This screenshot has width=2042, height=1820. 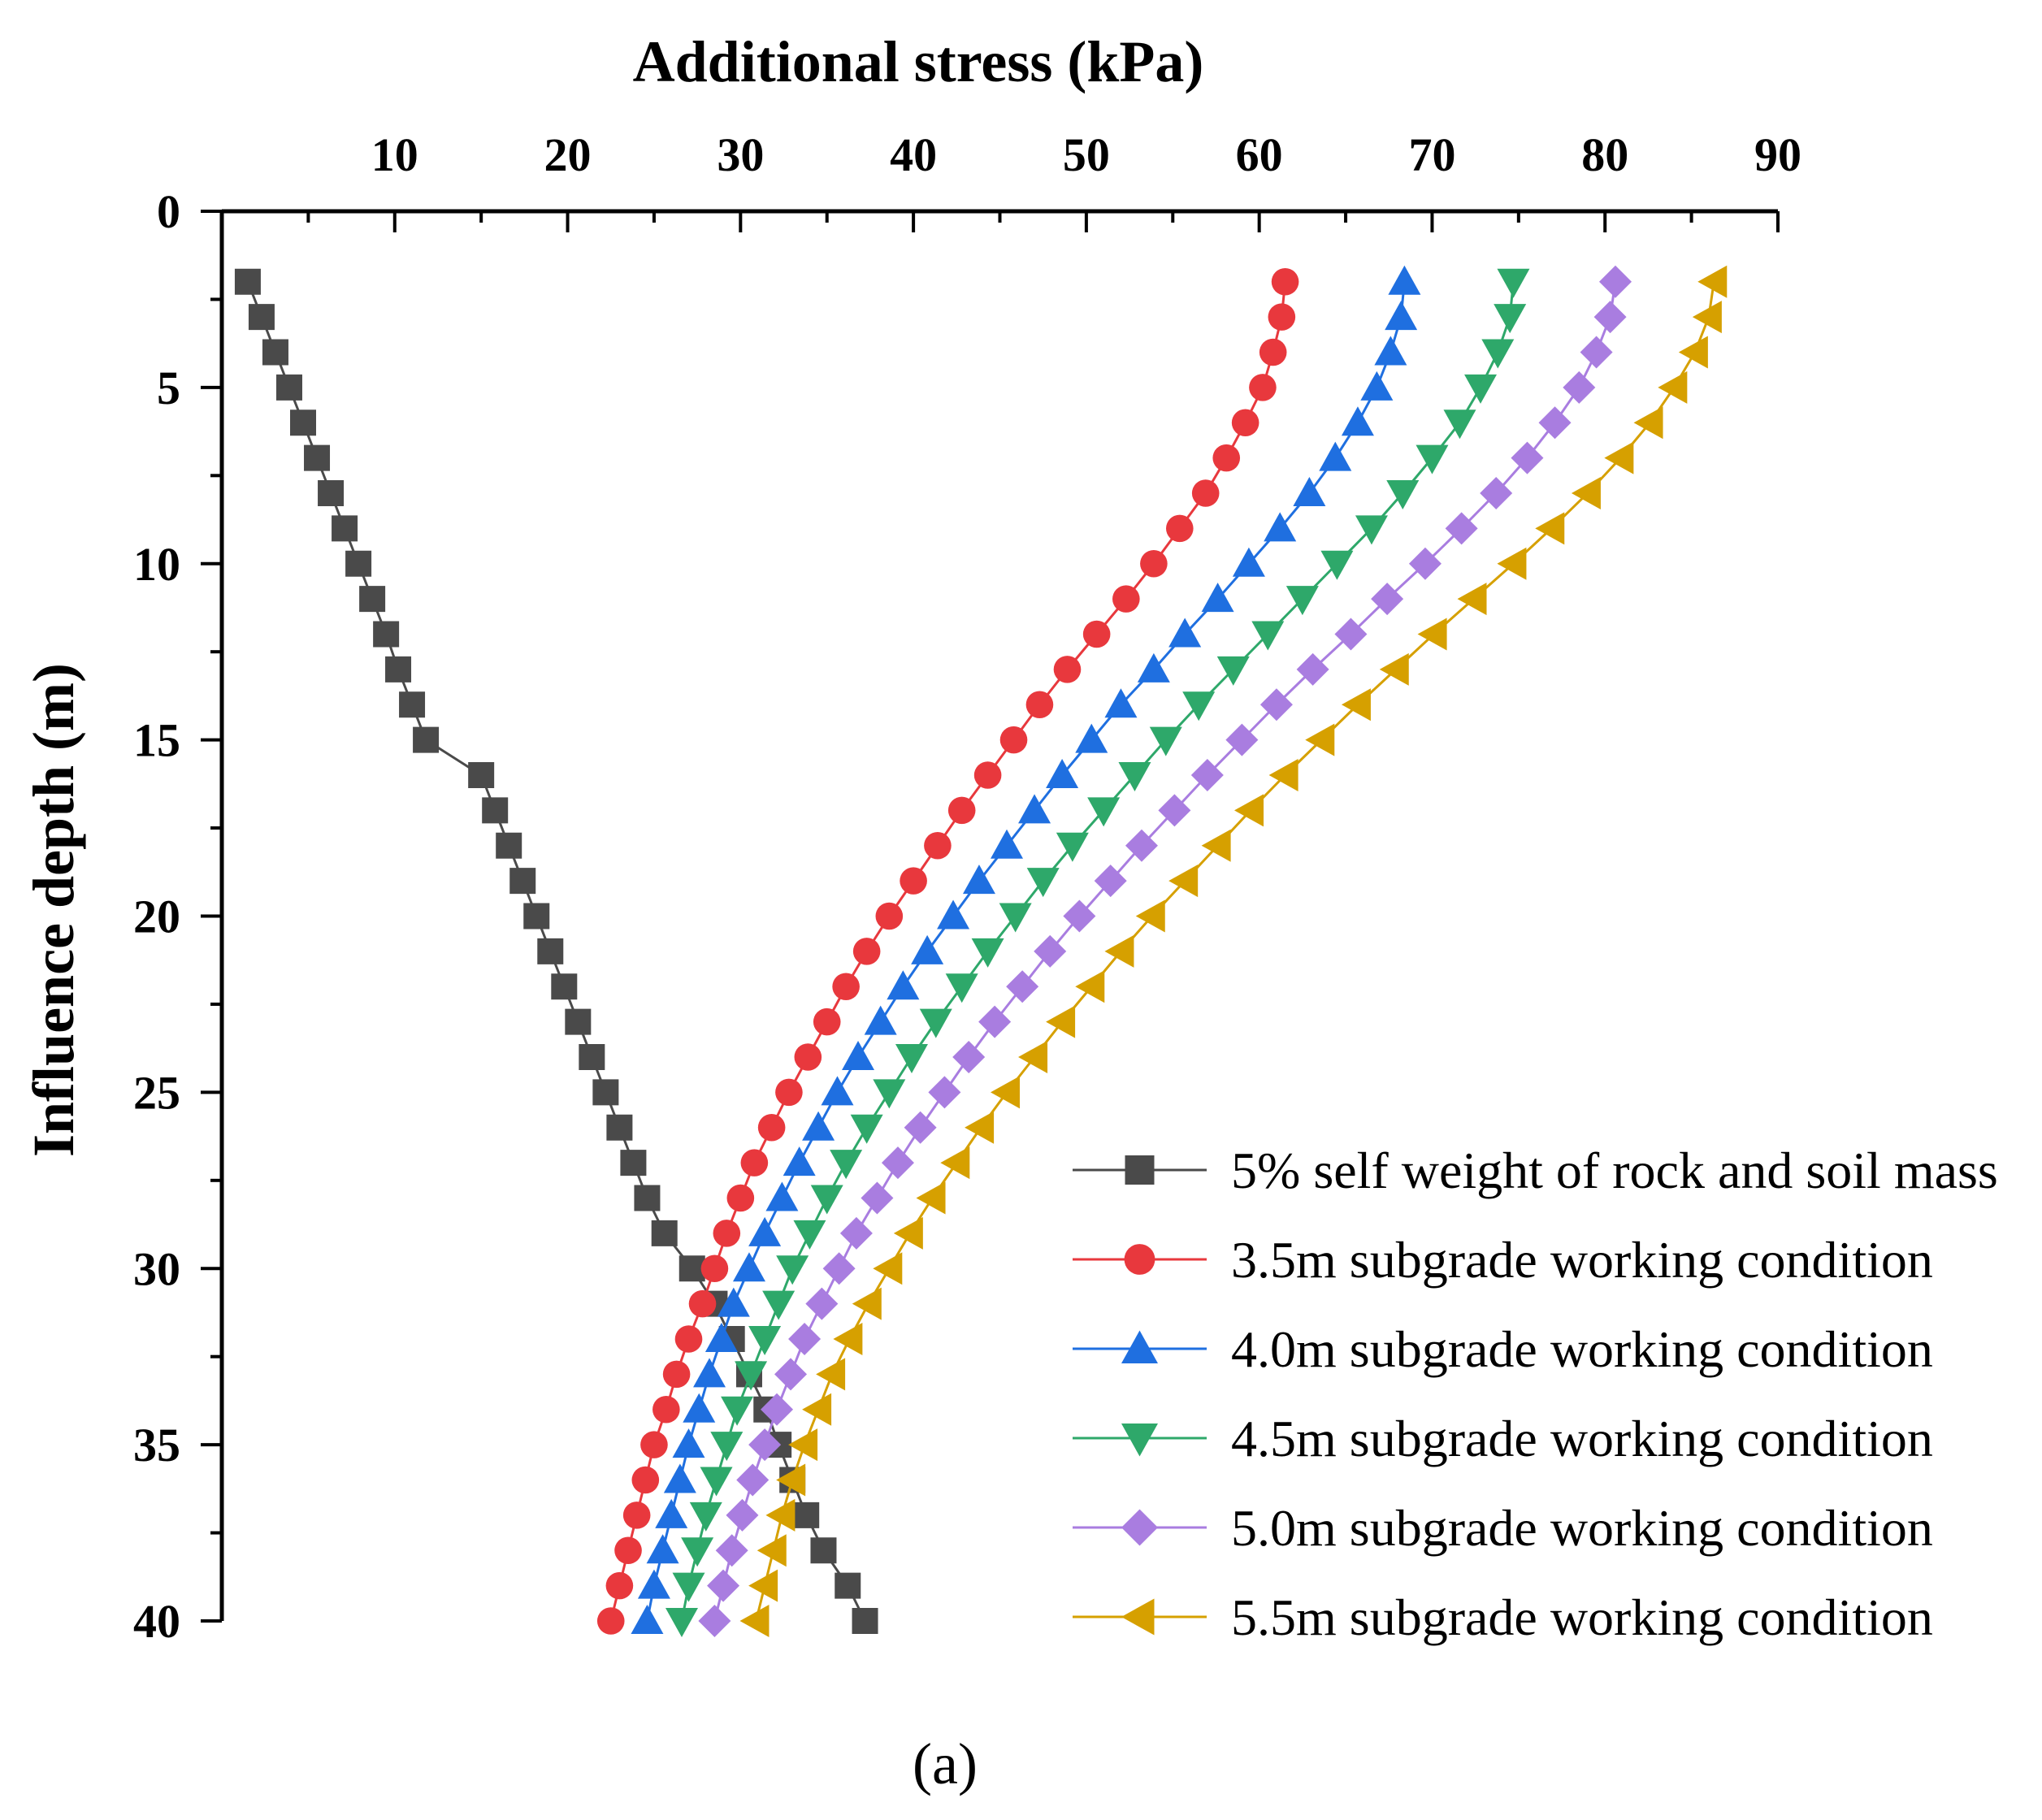 What do you see at coordinates (53, 910) in the screenshot?
I see `y-axis-title-holder: Influence depth (m)` at bounding box center [53, 910].